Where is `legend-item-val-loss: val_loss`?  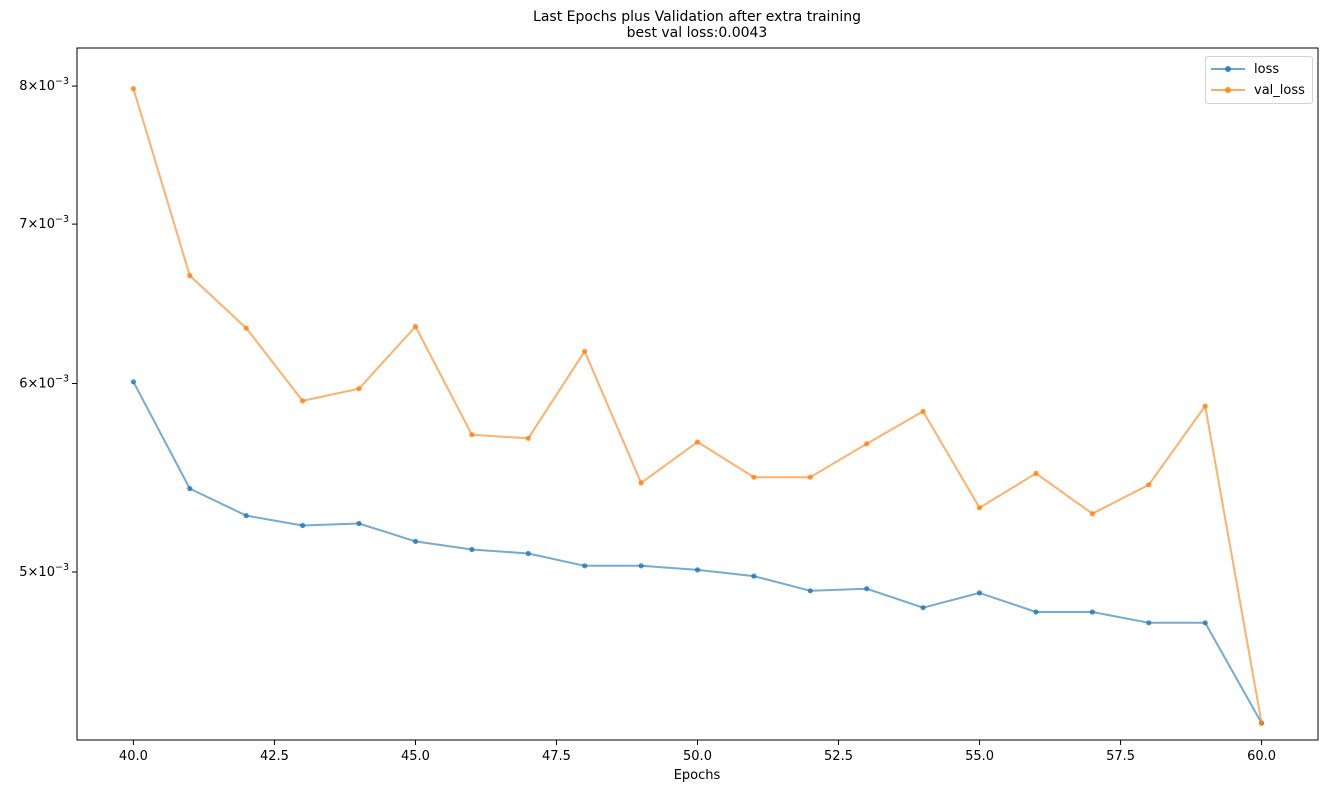 legend-item-val-loss: val_loss is located at coordinates (1255, 90).